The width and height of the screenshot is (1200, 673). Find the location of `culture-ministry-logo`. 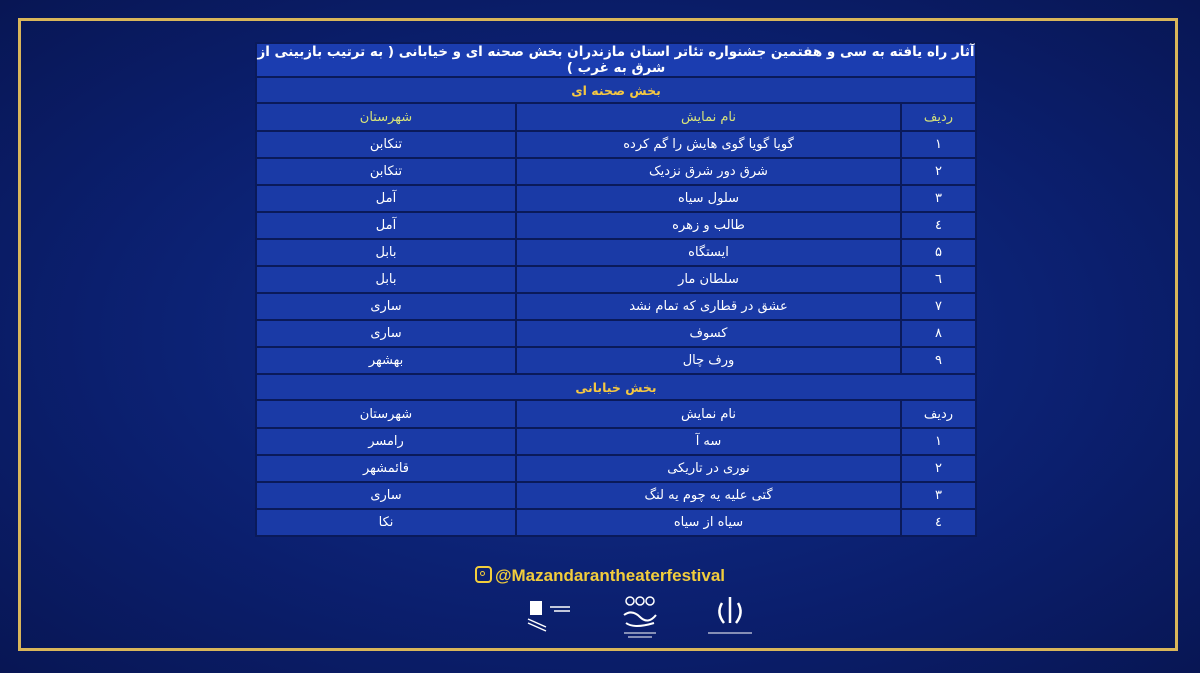

culture-ministry-logo is located at coordinates (548, 616).